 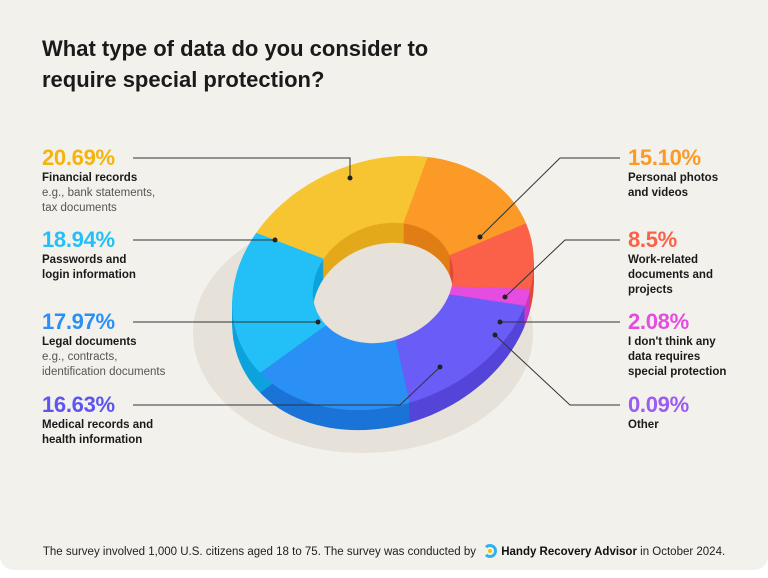 I want to click on name-financial: Financial records, so click(x=90, y=178).